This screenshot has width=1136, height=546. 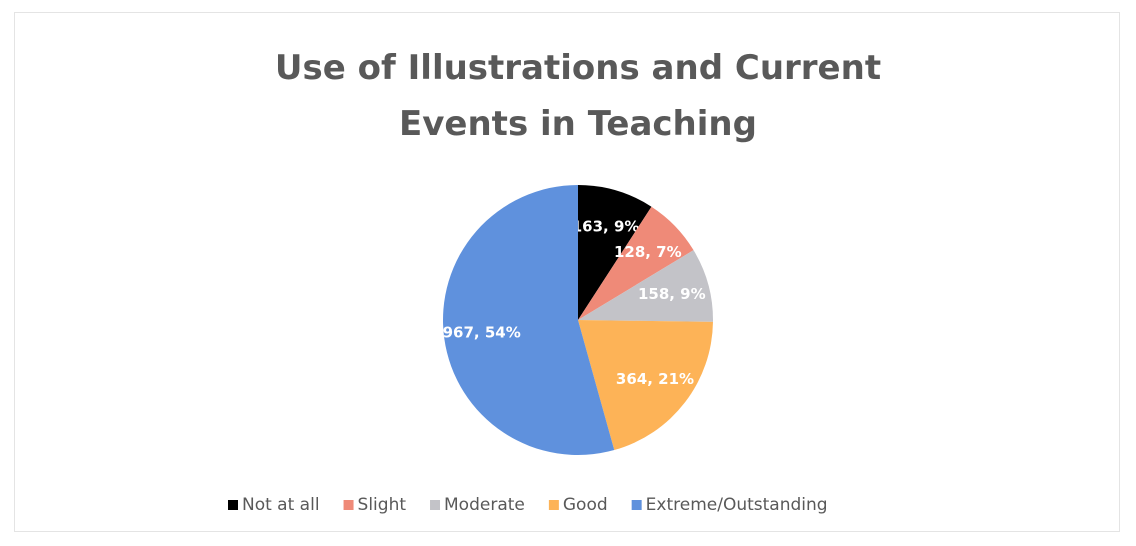 I want to click on legend-label: Not at all, so click(x=281, y=505).